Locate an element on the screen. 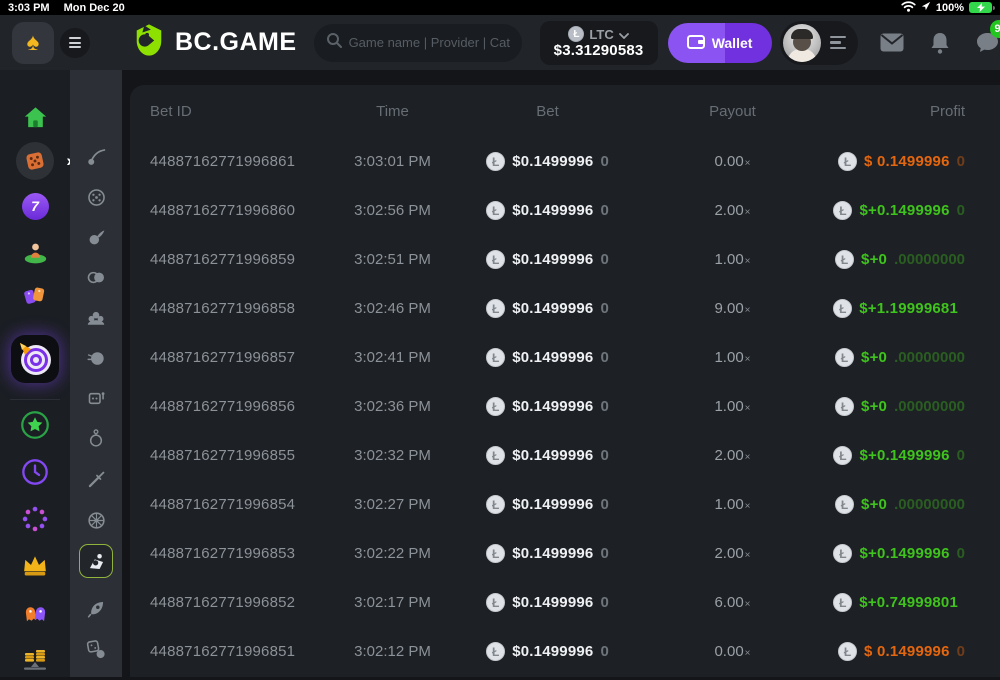  game-item-slot-machine is located at coordinates (96, 398).